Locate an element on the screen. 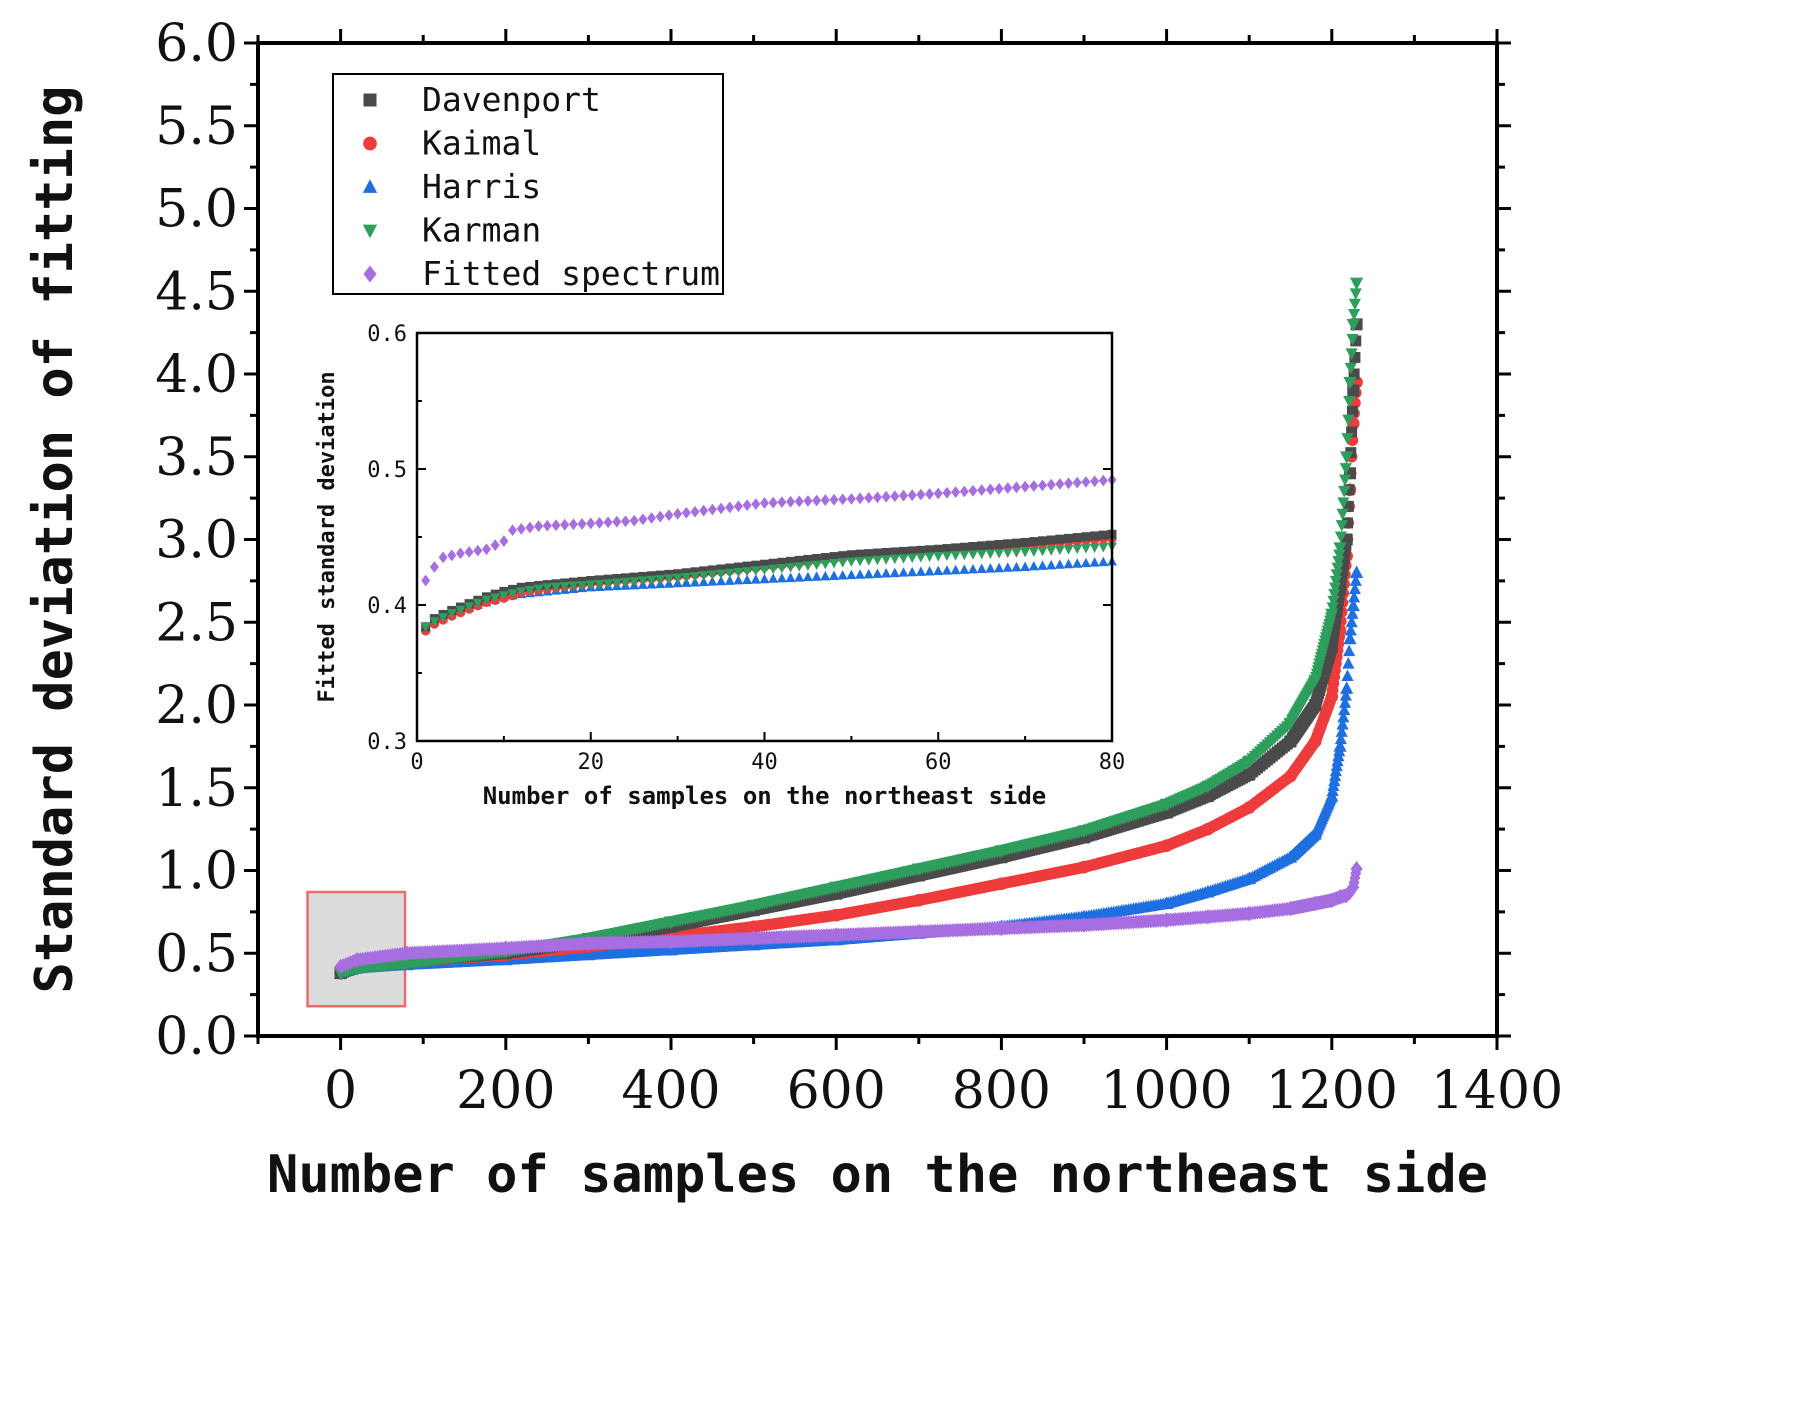 This screenshot has width=1806, height=1403. legend-marker-davenport is located at coordinates (370, 100).